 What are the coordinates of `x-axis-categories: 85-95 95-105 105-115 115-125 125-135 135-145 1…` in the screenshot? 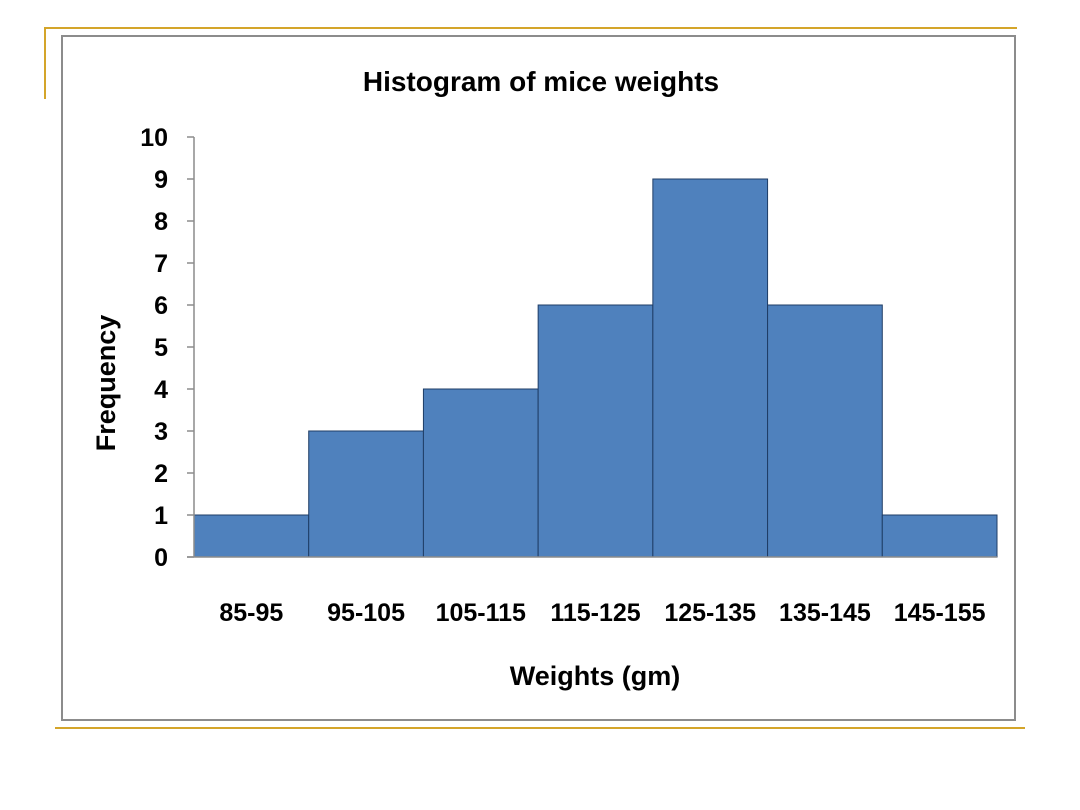 It's located at (602, 613).